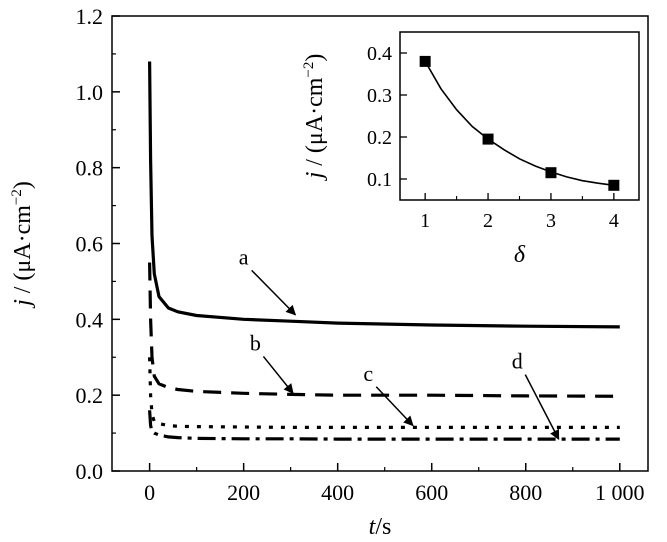 The image size is (667, 542). I want to click on inset-x-tick-label: 1, so click(425, 221).